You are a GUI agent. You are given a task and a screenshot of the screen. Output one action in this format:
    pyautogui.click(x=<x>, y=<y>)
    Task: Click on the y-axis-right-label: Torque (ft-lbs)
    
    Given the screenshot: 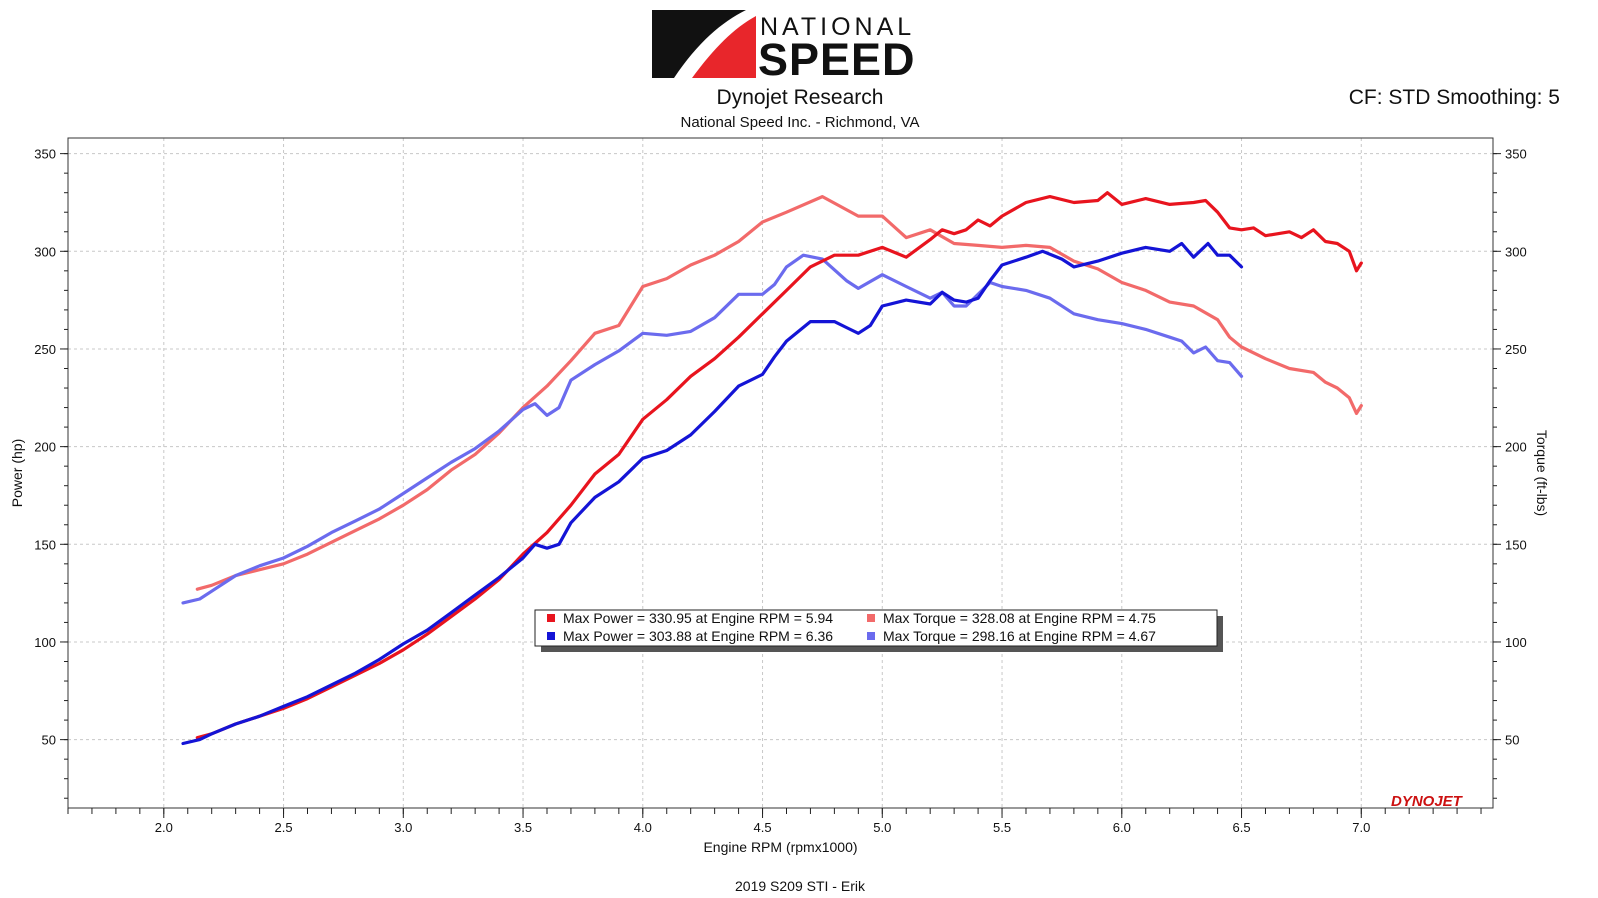 What is the action you would take?
    pyautogui.click(x=1542, y=473)
    